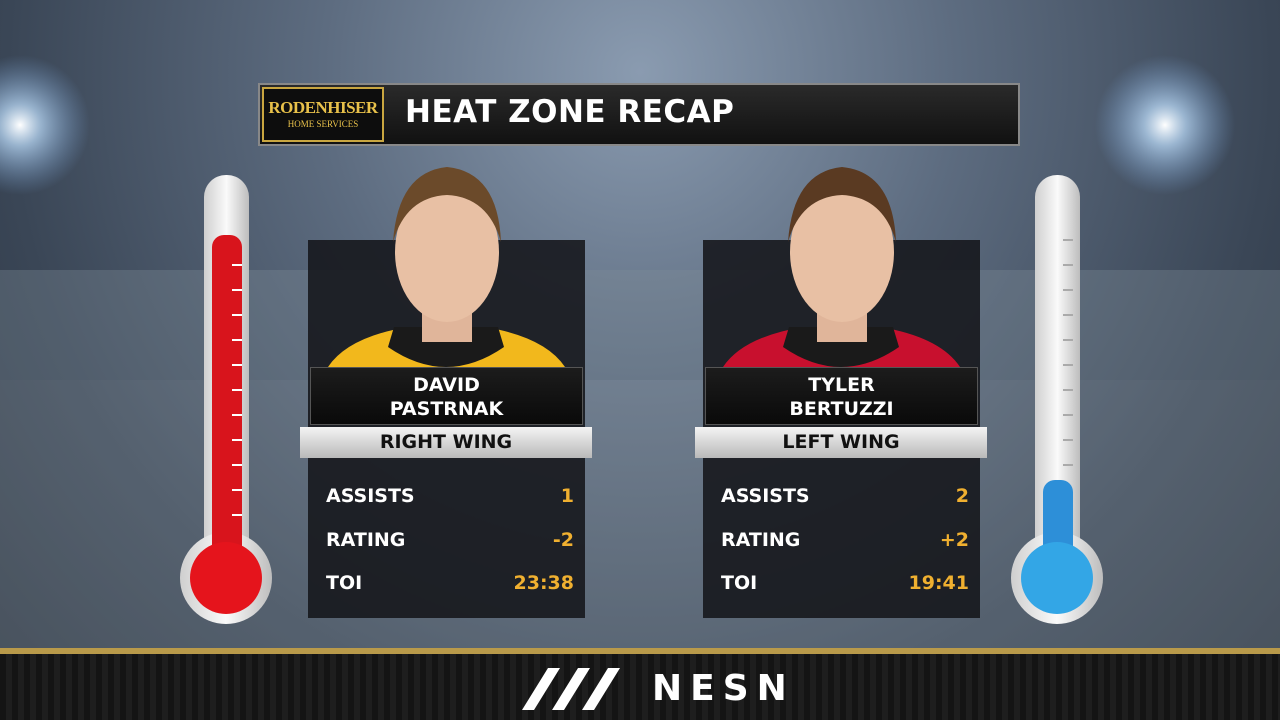  I want to click on stat-value: 23:38, so click(543, 583).